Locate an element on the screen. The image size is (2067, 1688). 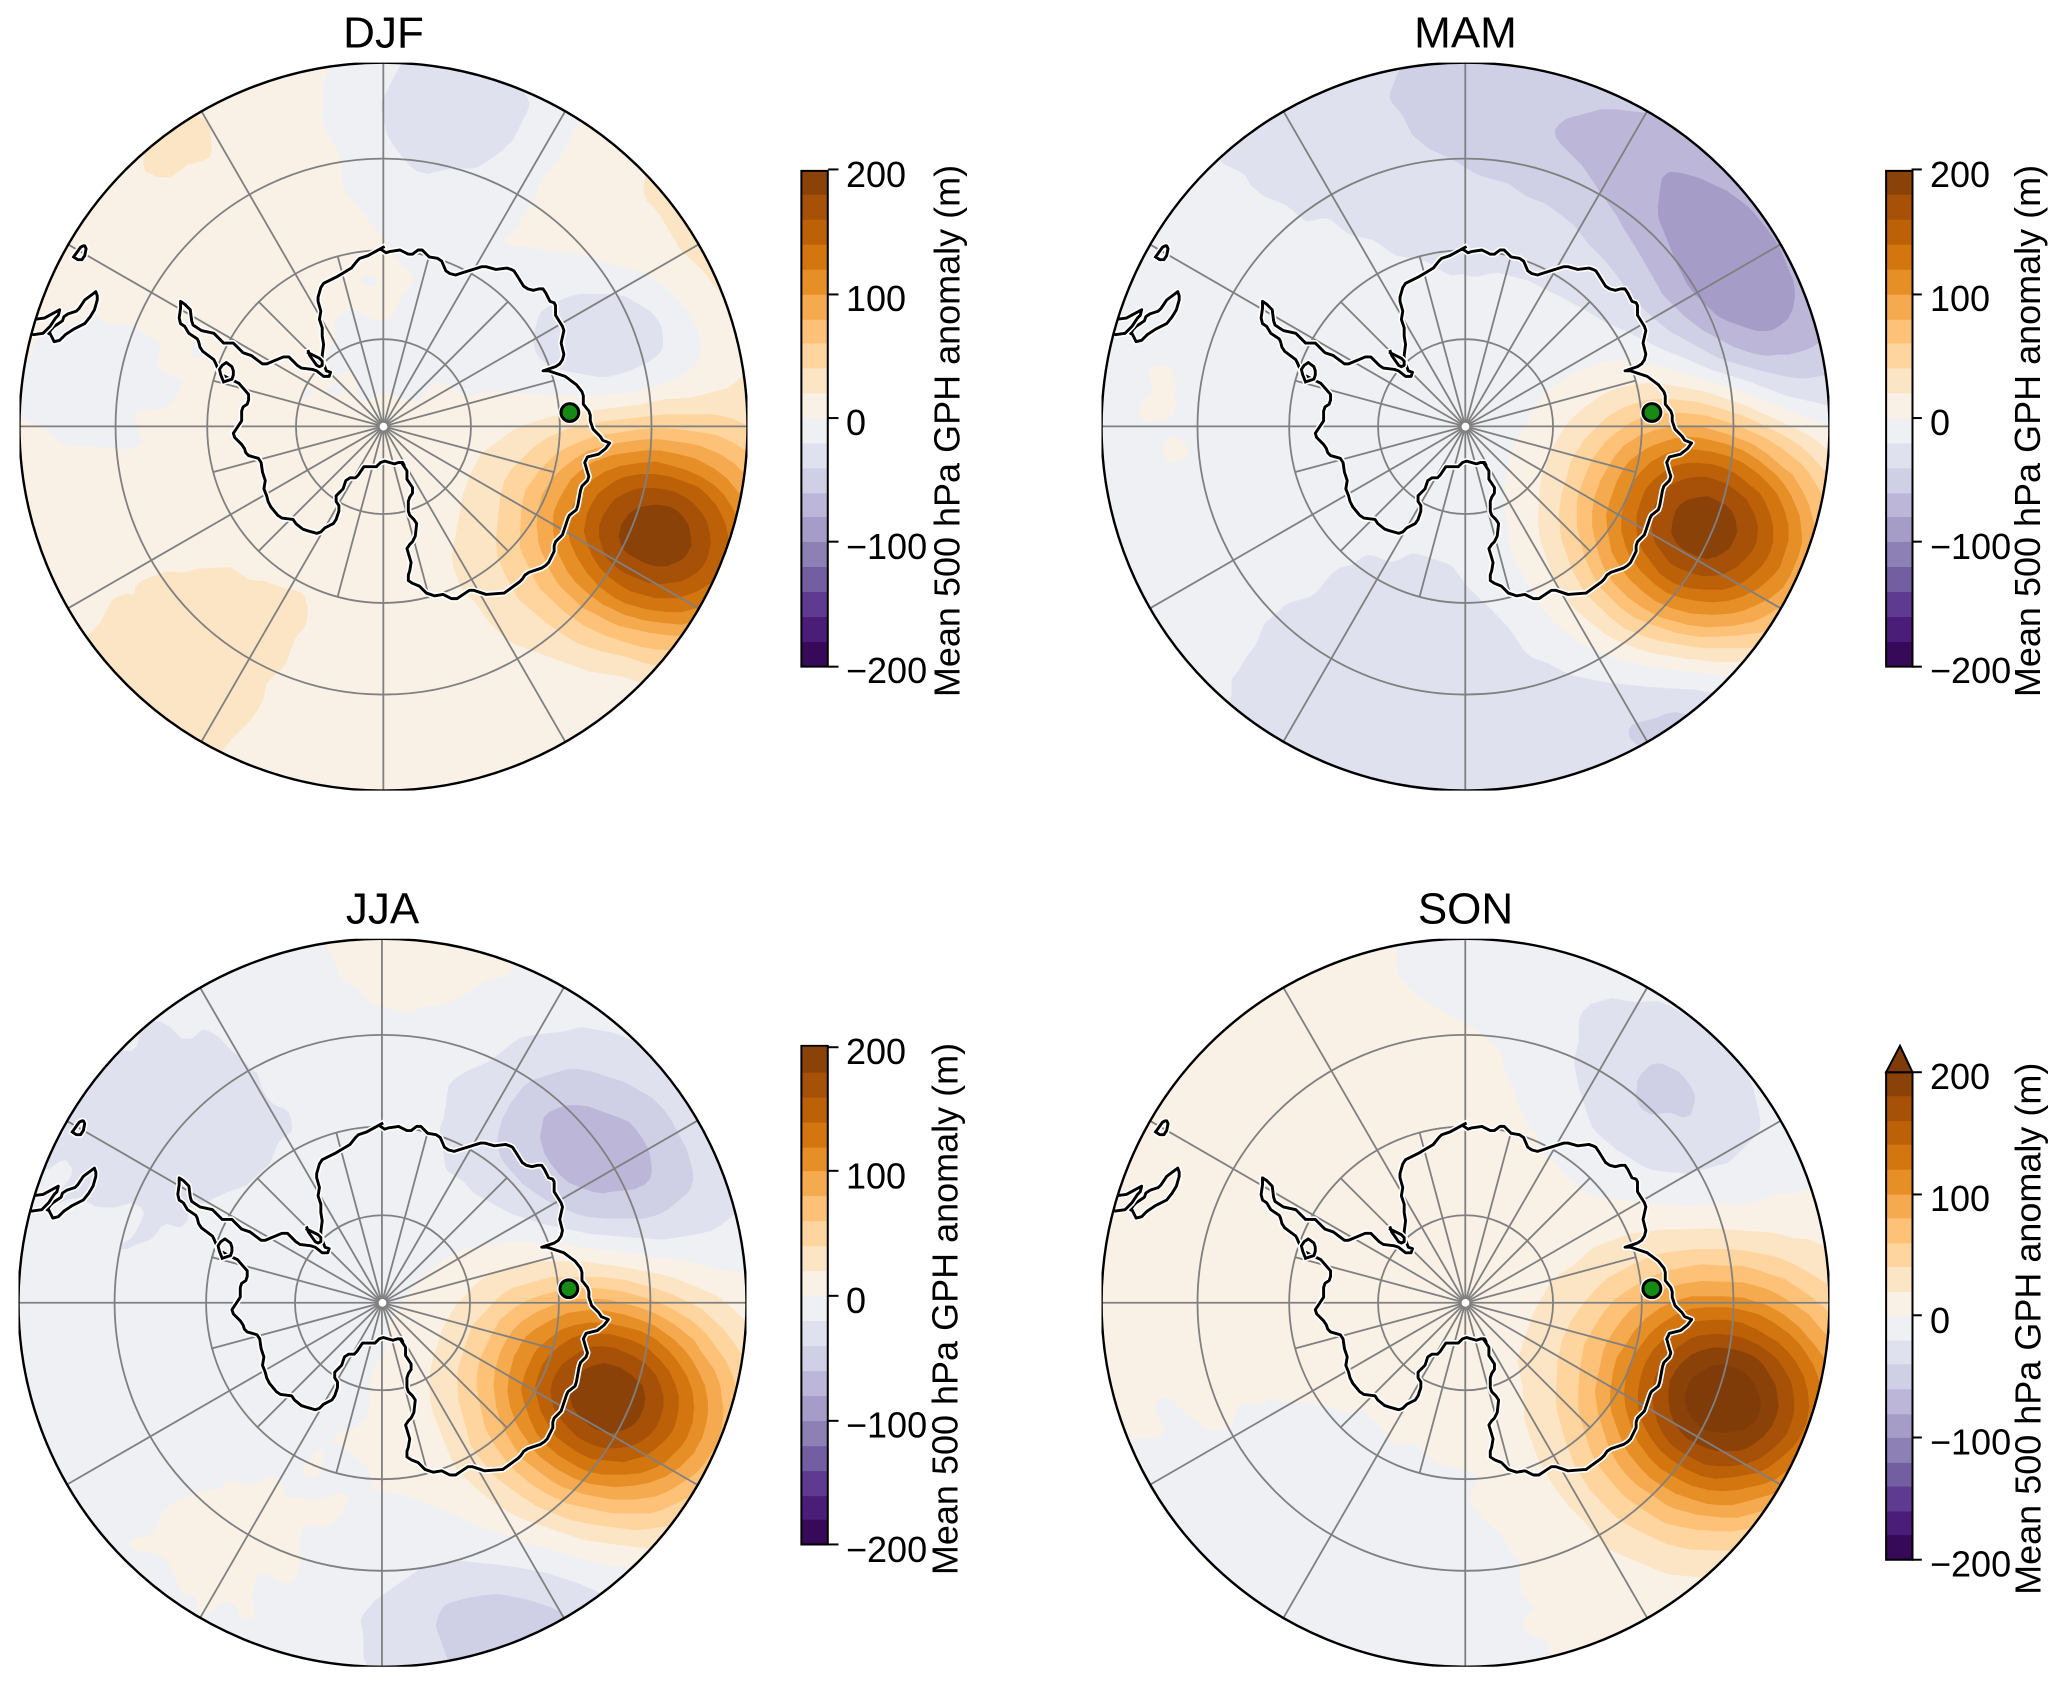
svg-text: DJF is located at coordinates (383, 32).